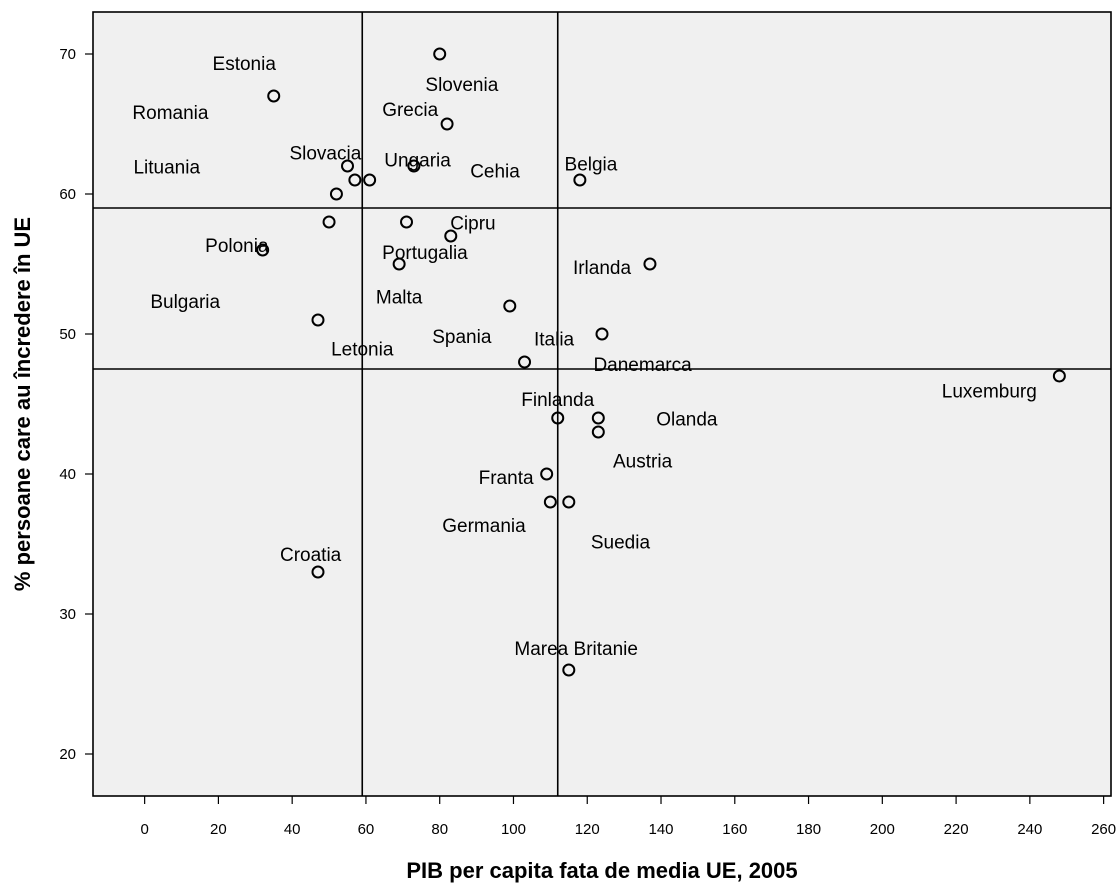 The width and height of the screenshot is (1117, 888). I want to click on y-tick-label: 30, so click(67, 614).